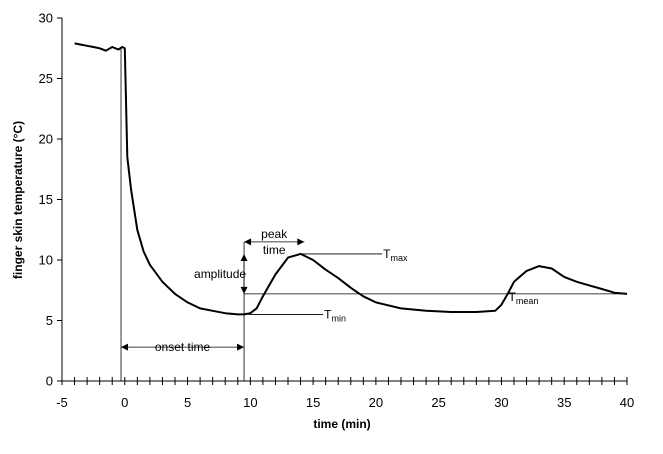 The height and width of the screenshot is (454, 663). I want to click on t-max-label: Tmax, so click(395, 255).